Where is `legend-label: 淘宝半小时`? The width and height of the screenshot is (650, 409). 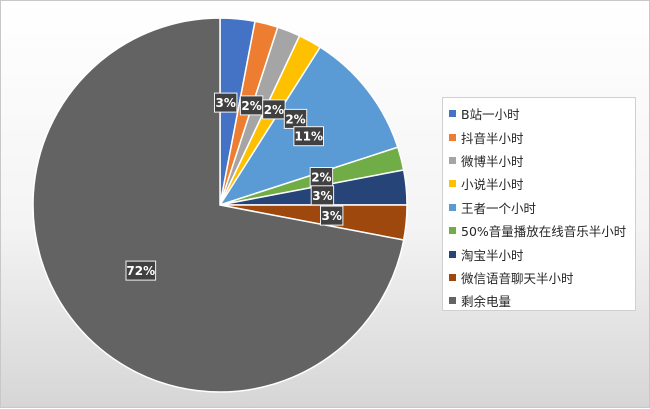 legend-label: 淘宝半小时 is located at coordinates (492, 255).